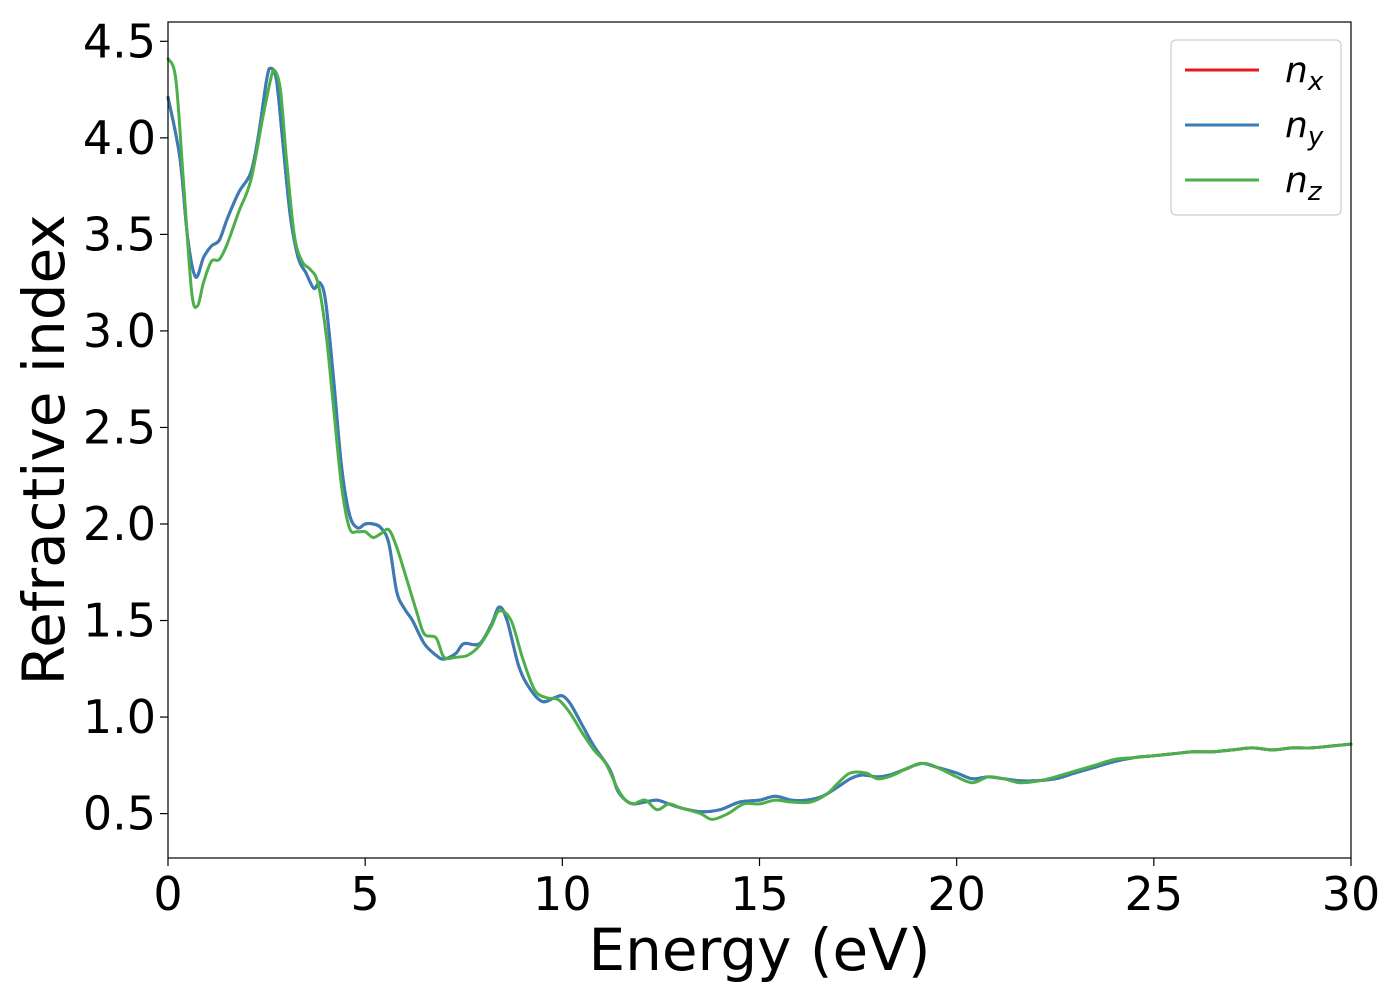  I want to click on y-tick-label: 4.5, so click(119, 41).